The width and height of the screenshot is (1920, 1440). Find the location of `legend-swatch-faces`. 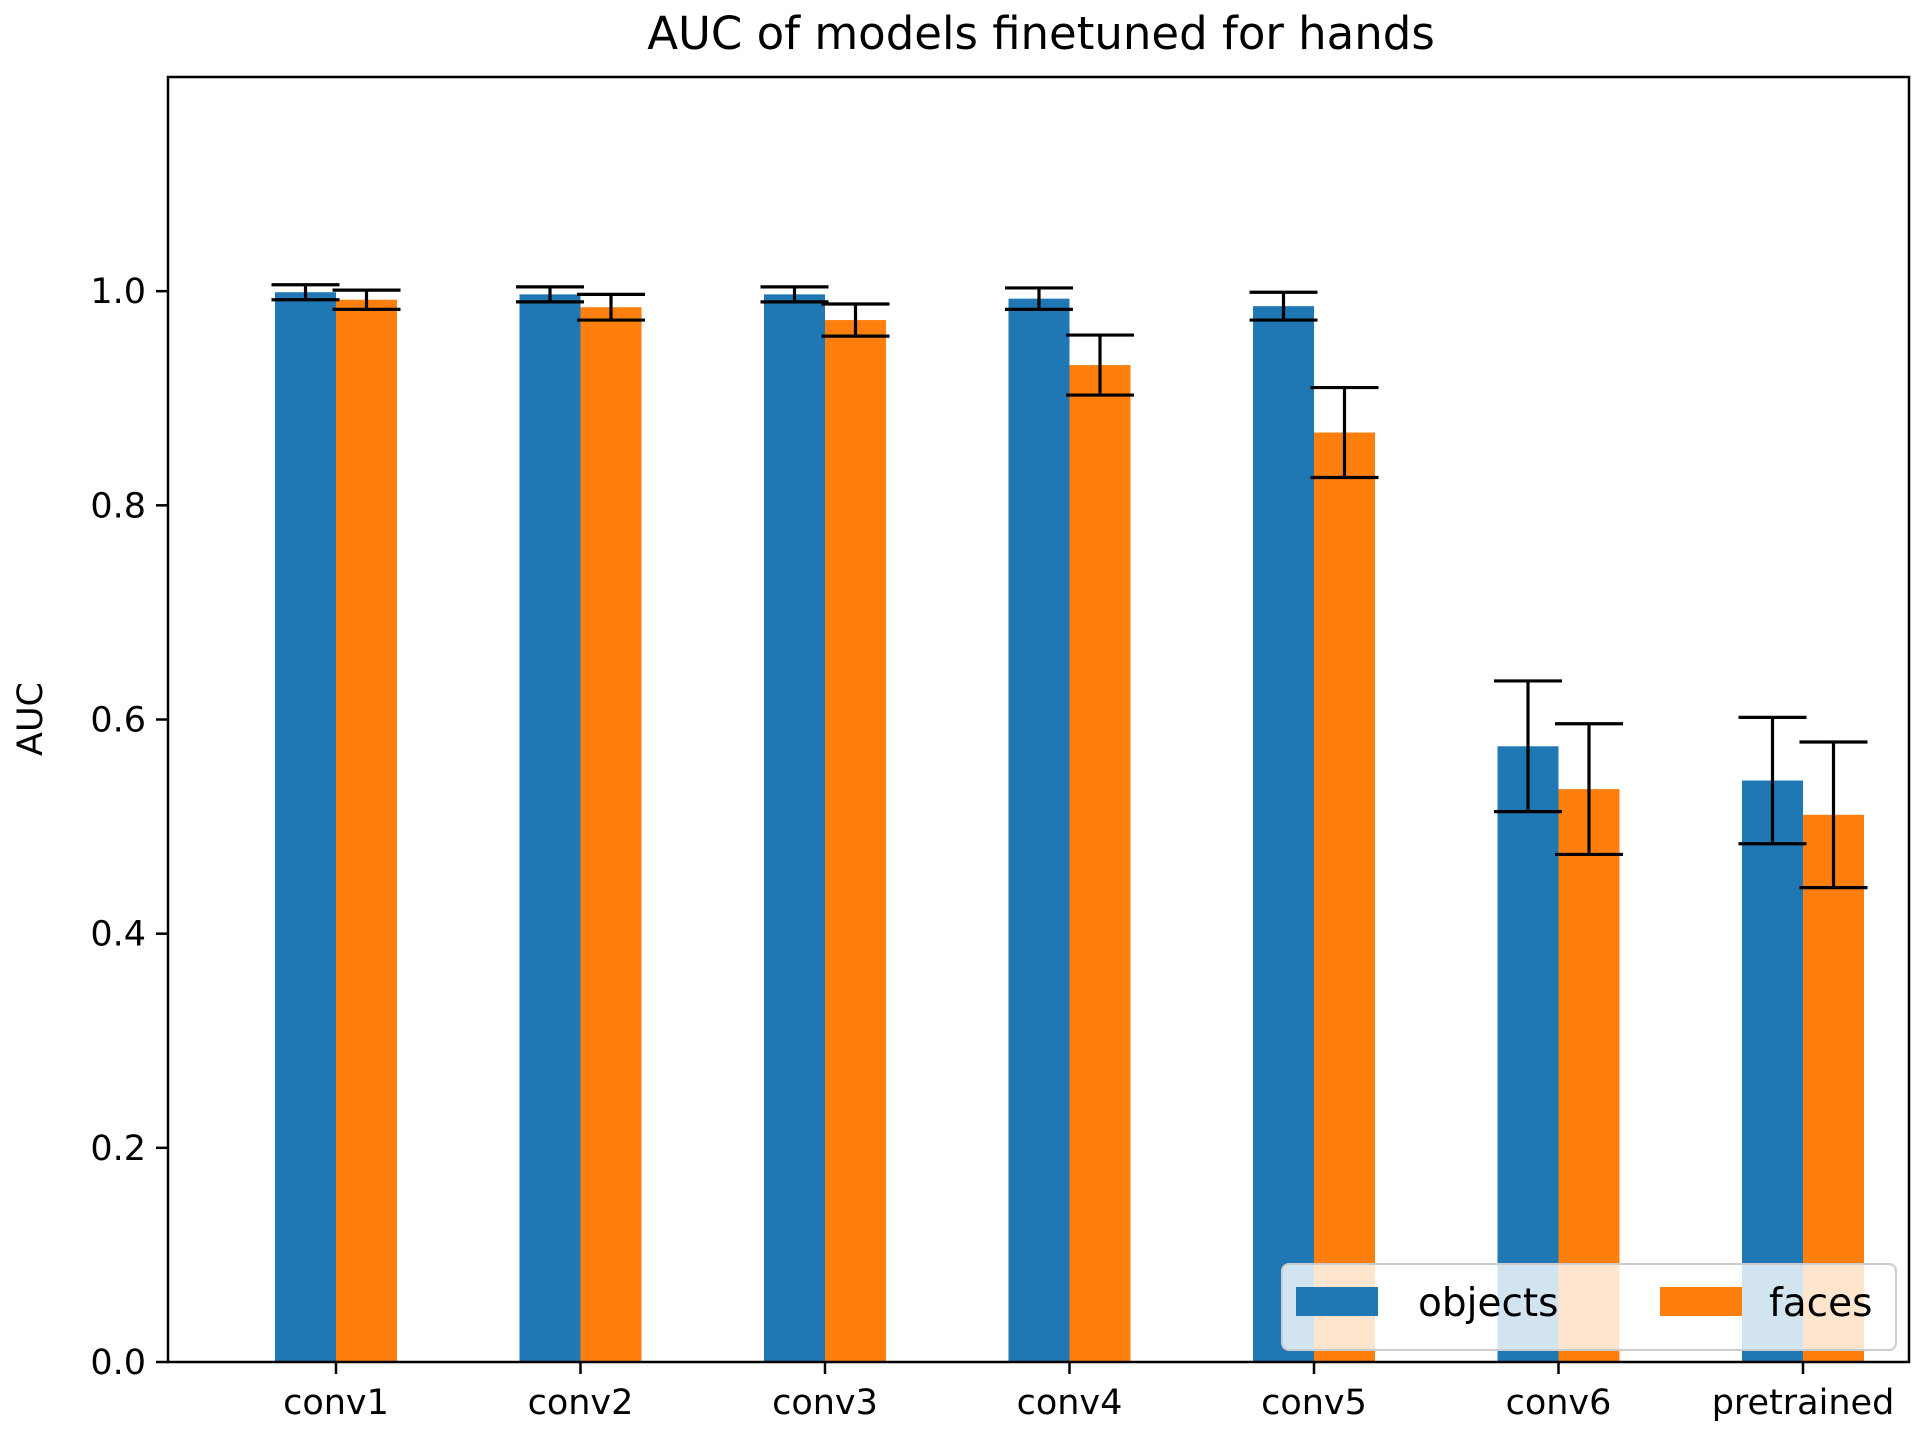

legend-swatch-faces is located at coordinates (1701, 1301).